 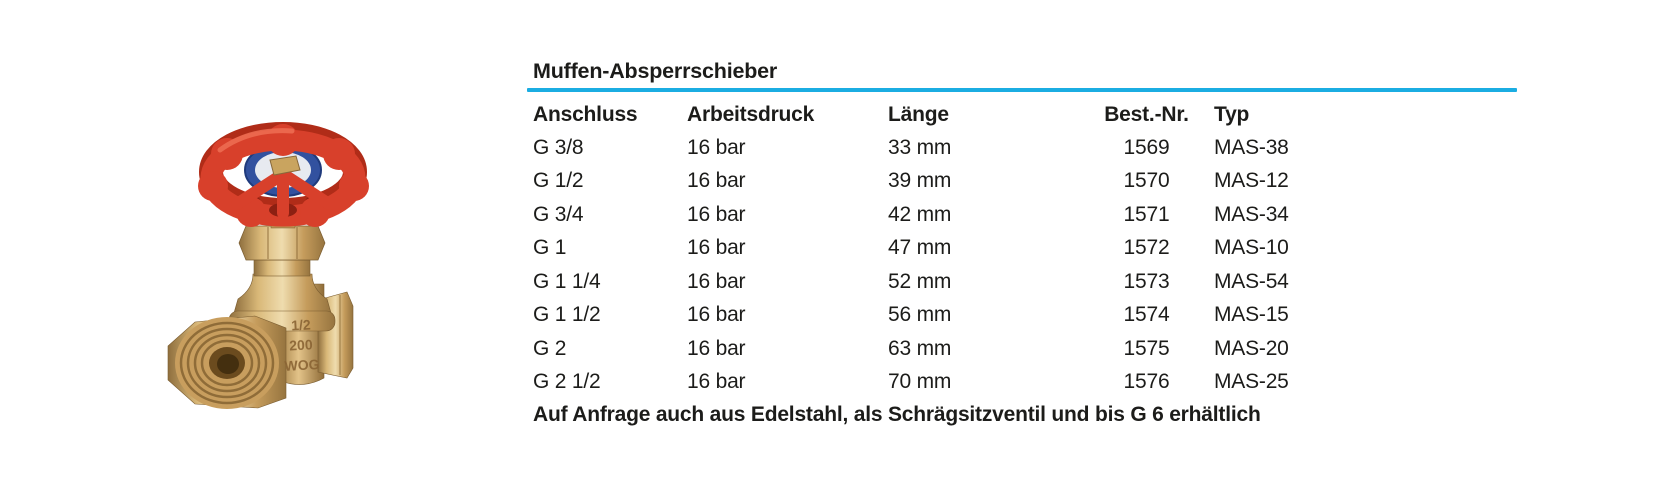 What do you see at coordinates (567, 315) in the screenshot?
I see `table-cell: G 1 1/2` at bounding box center [567, 315].